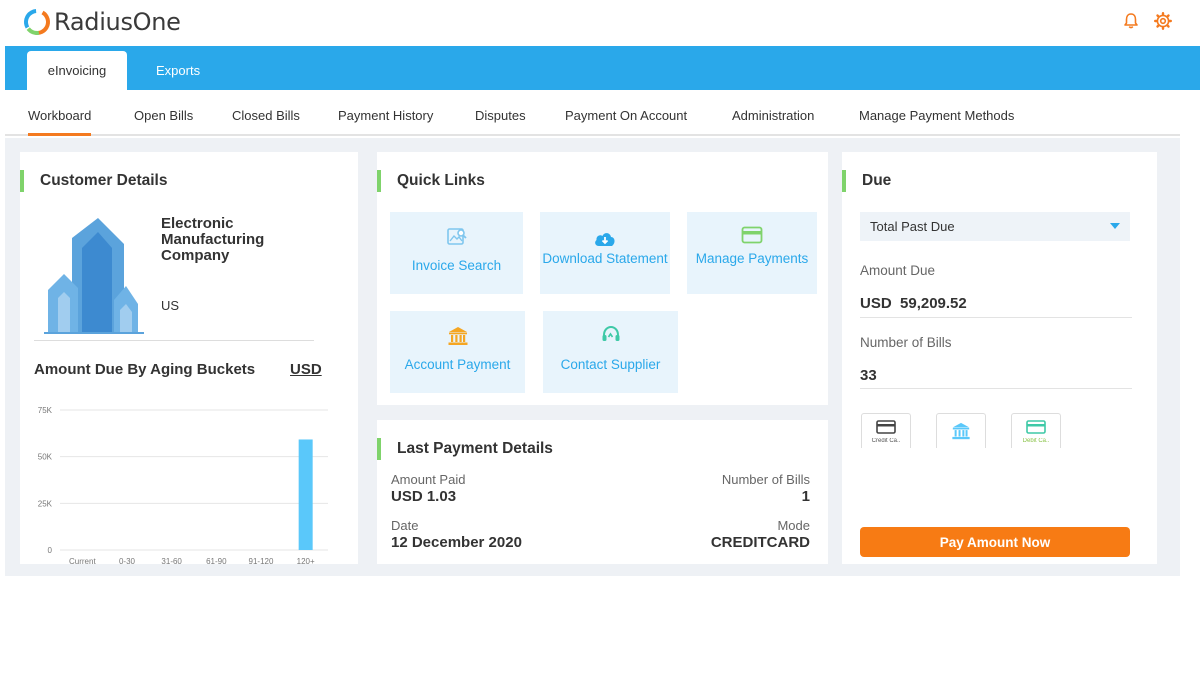  I want to click on pay-by-bank-button, so click(961, 430).